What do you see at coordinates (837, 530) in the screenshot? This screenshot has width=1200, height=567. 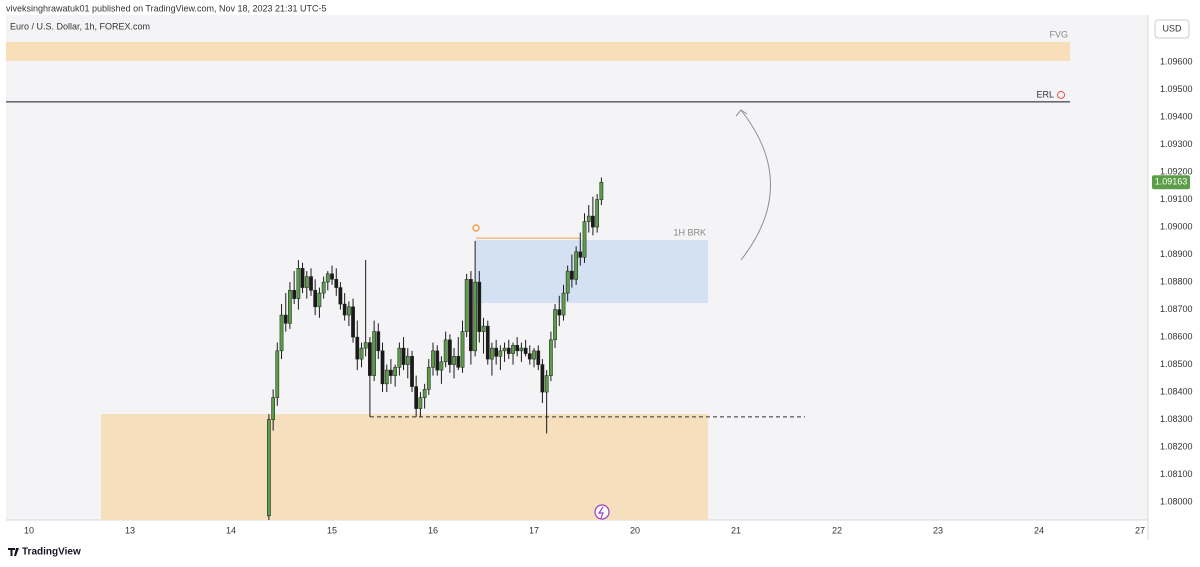 I see `x-tick-label: 22` at bounding box center [837, 530].